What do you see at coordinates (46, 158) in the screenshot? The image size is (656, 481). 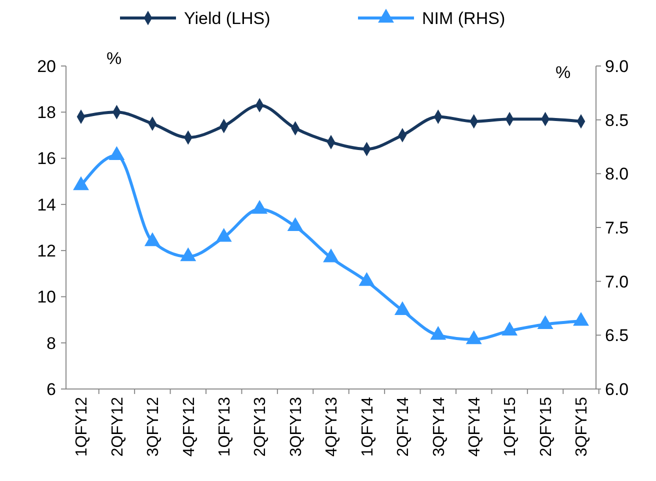 I see `y-tick-label: 16` at bounding box center [46, 158].